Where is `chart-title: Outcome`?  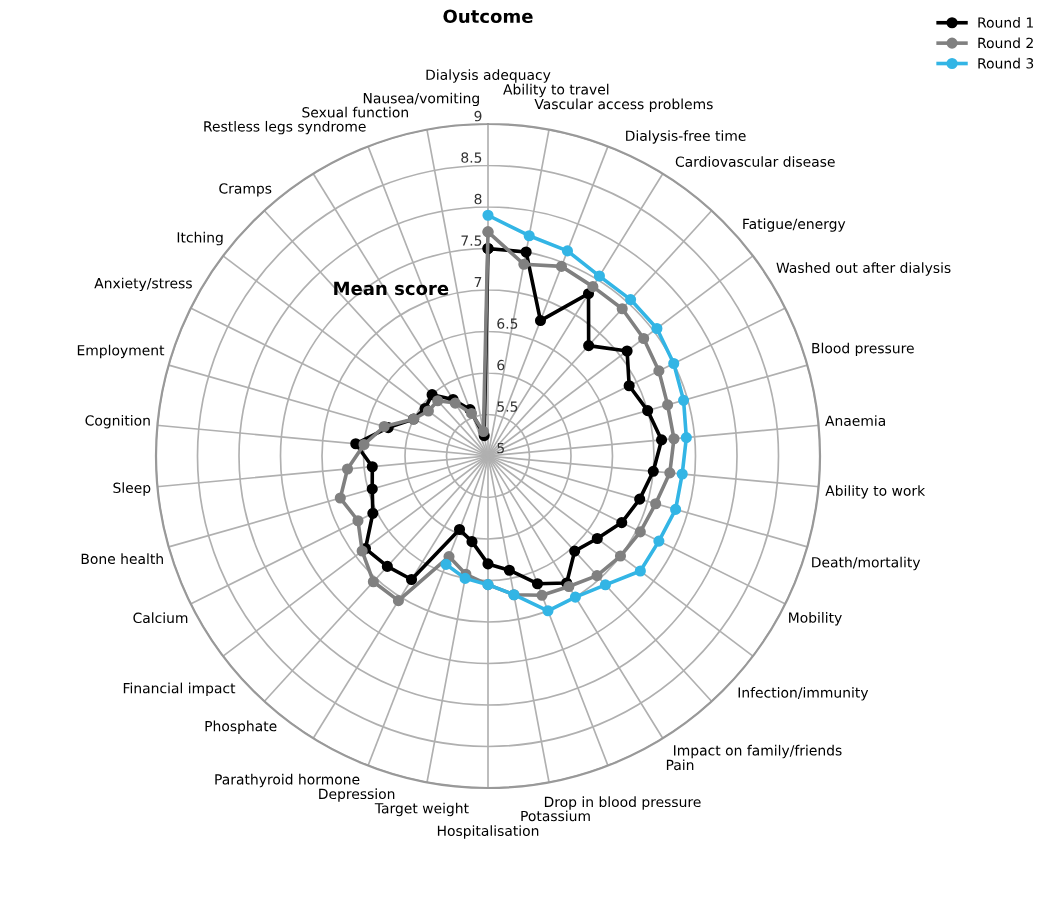 chart-title: Outcome is located at coordinates (488, 16).